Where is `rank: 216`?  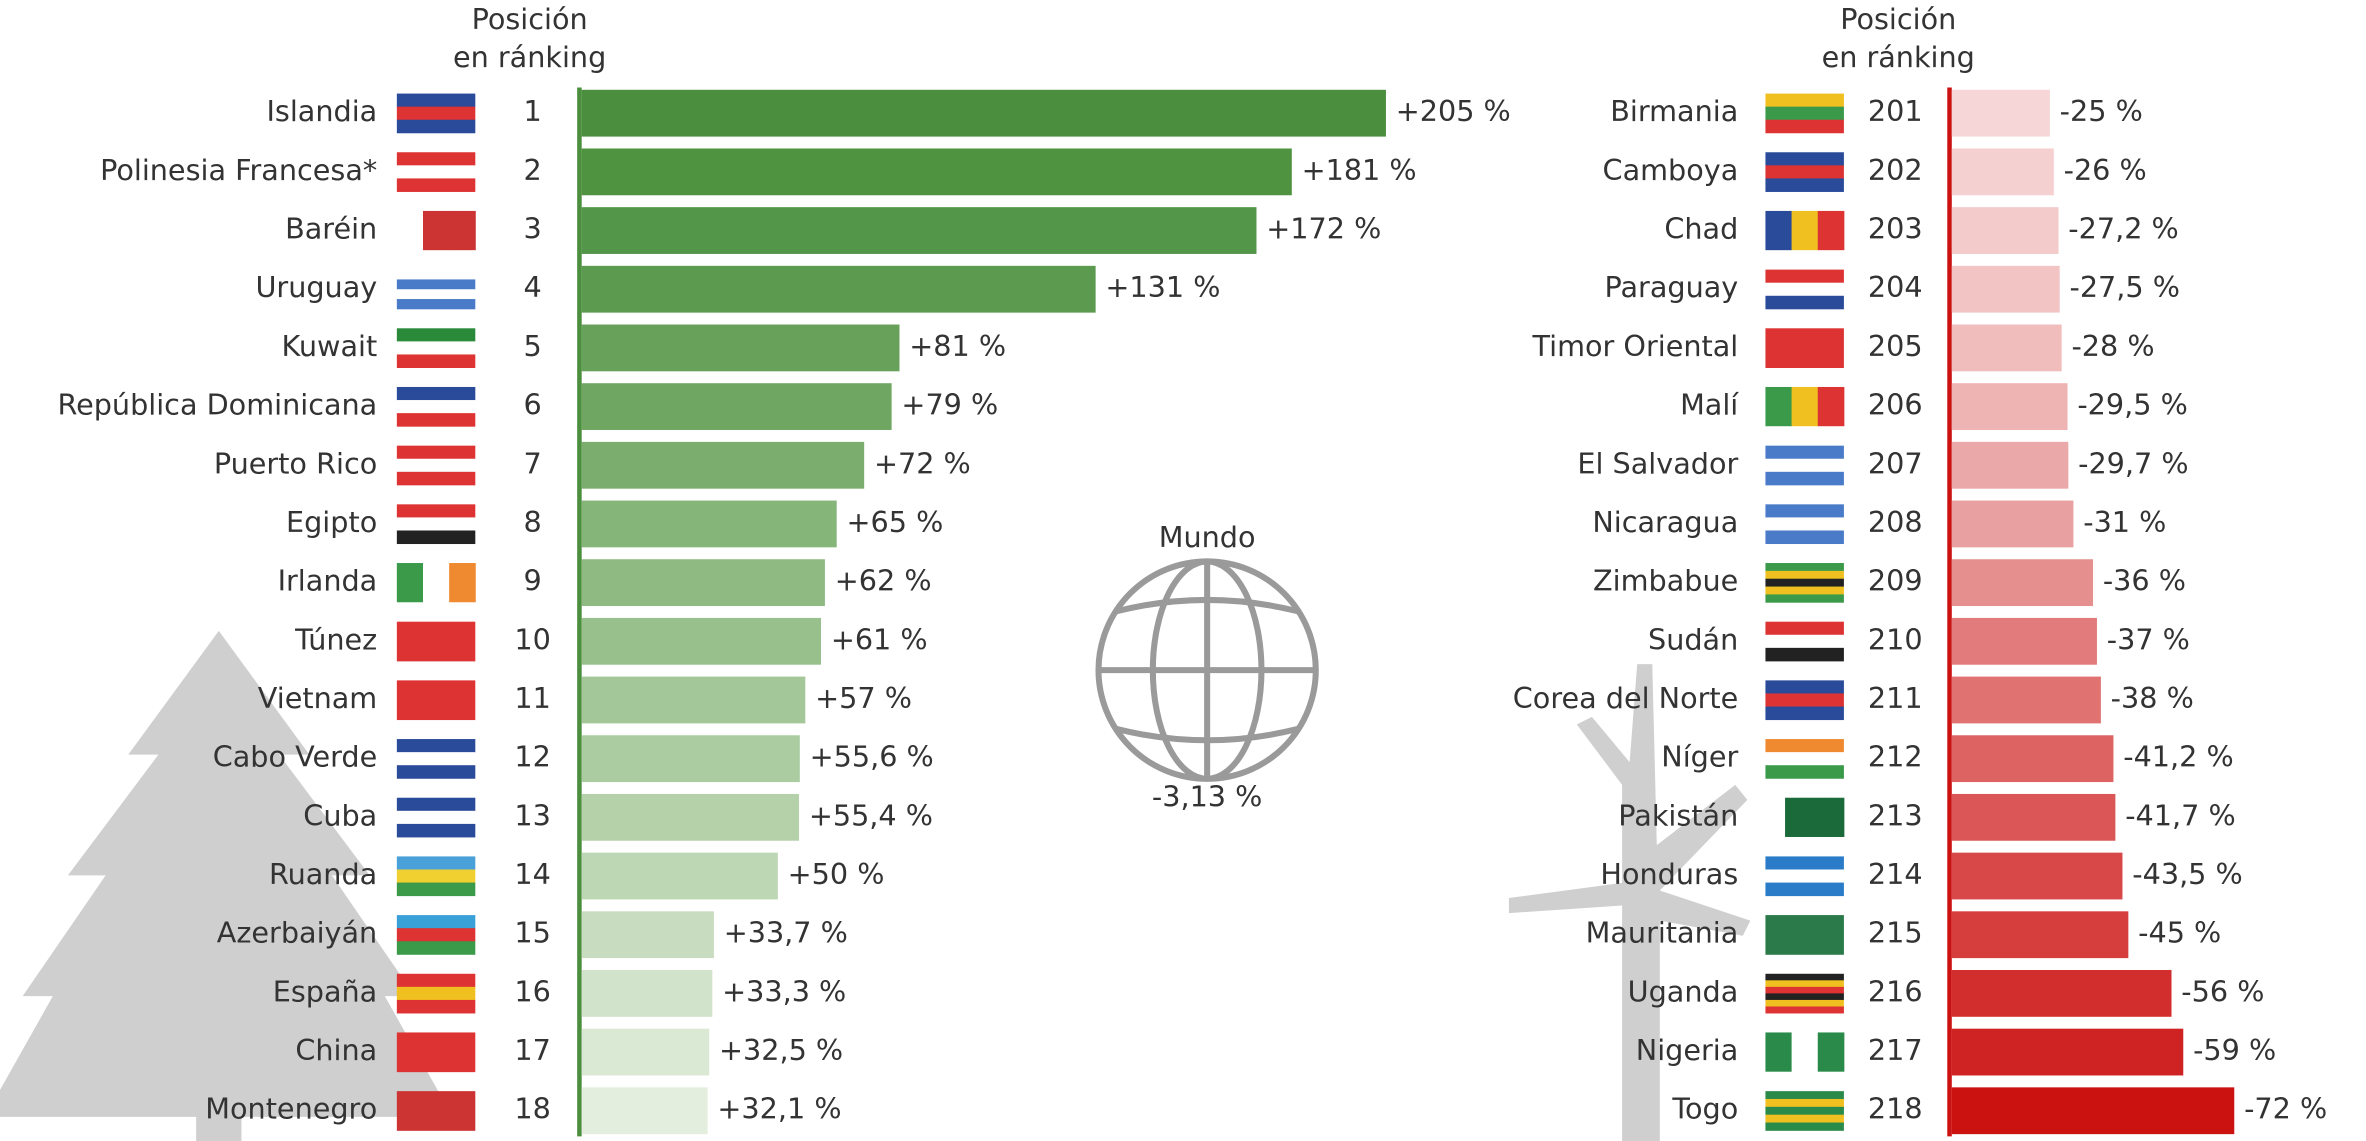 rank: 216 is located at coordinates (1895, 991).